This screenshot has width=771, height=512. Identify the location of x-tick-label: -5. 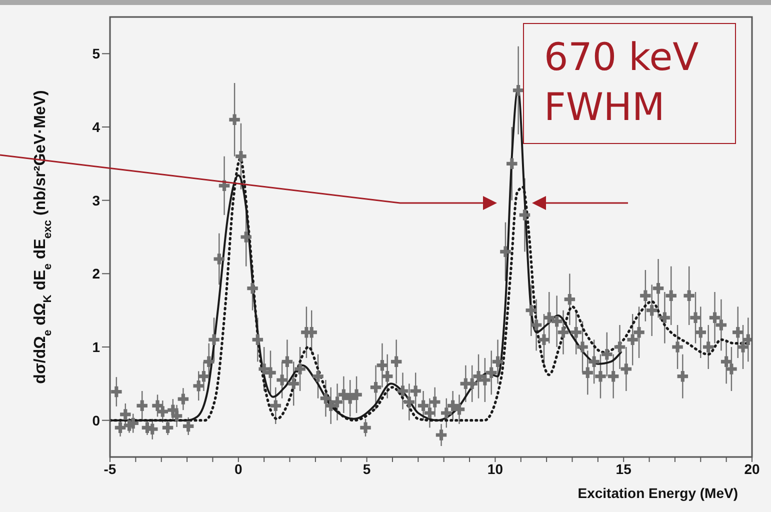
(110, 468).